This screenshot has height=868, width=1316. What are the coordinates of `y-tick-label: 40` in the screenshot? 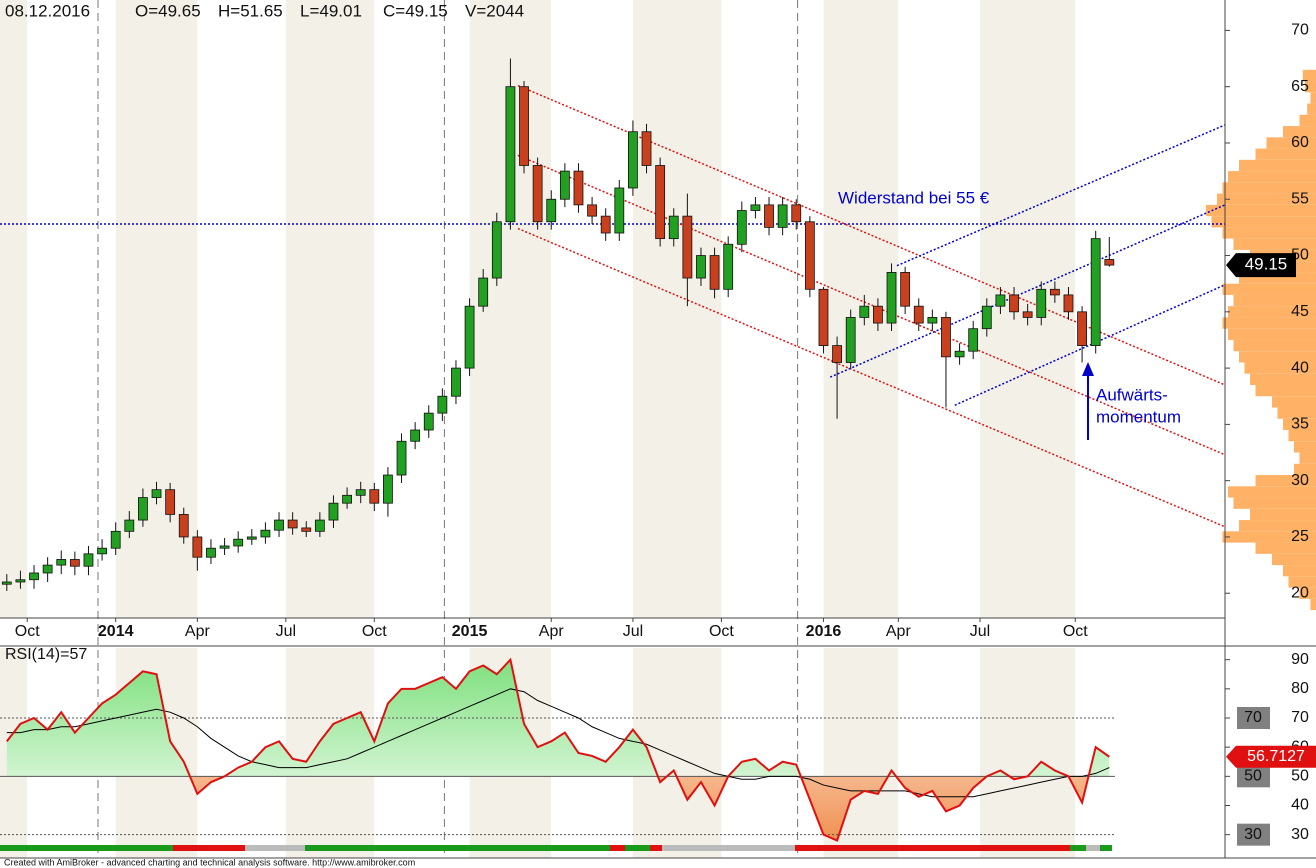 It's located at (1300, 367).